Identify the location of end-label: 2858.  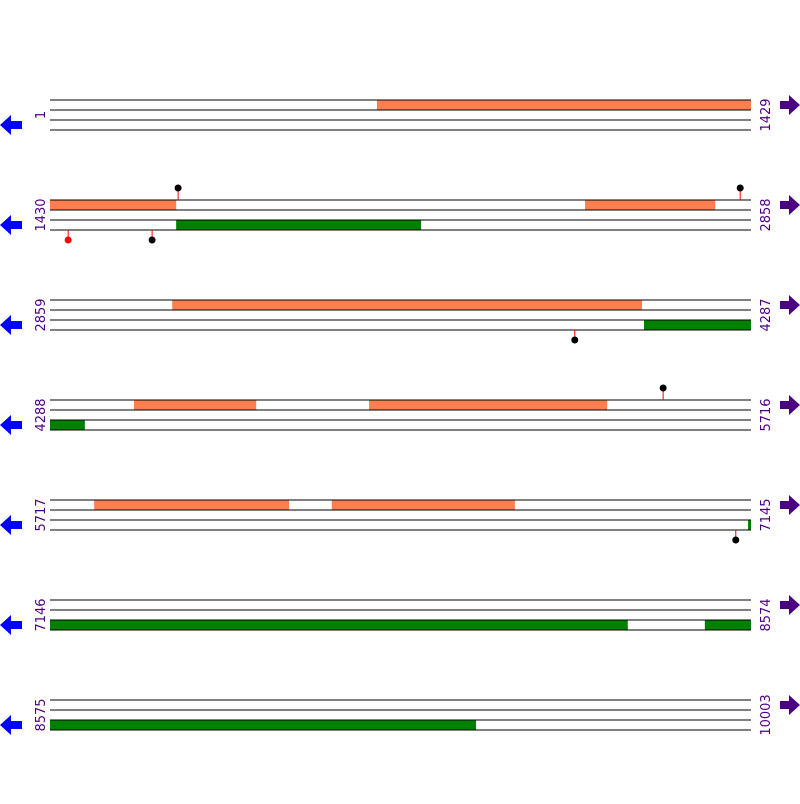
(766, 214).